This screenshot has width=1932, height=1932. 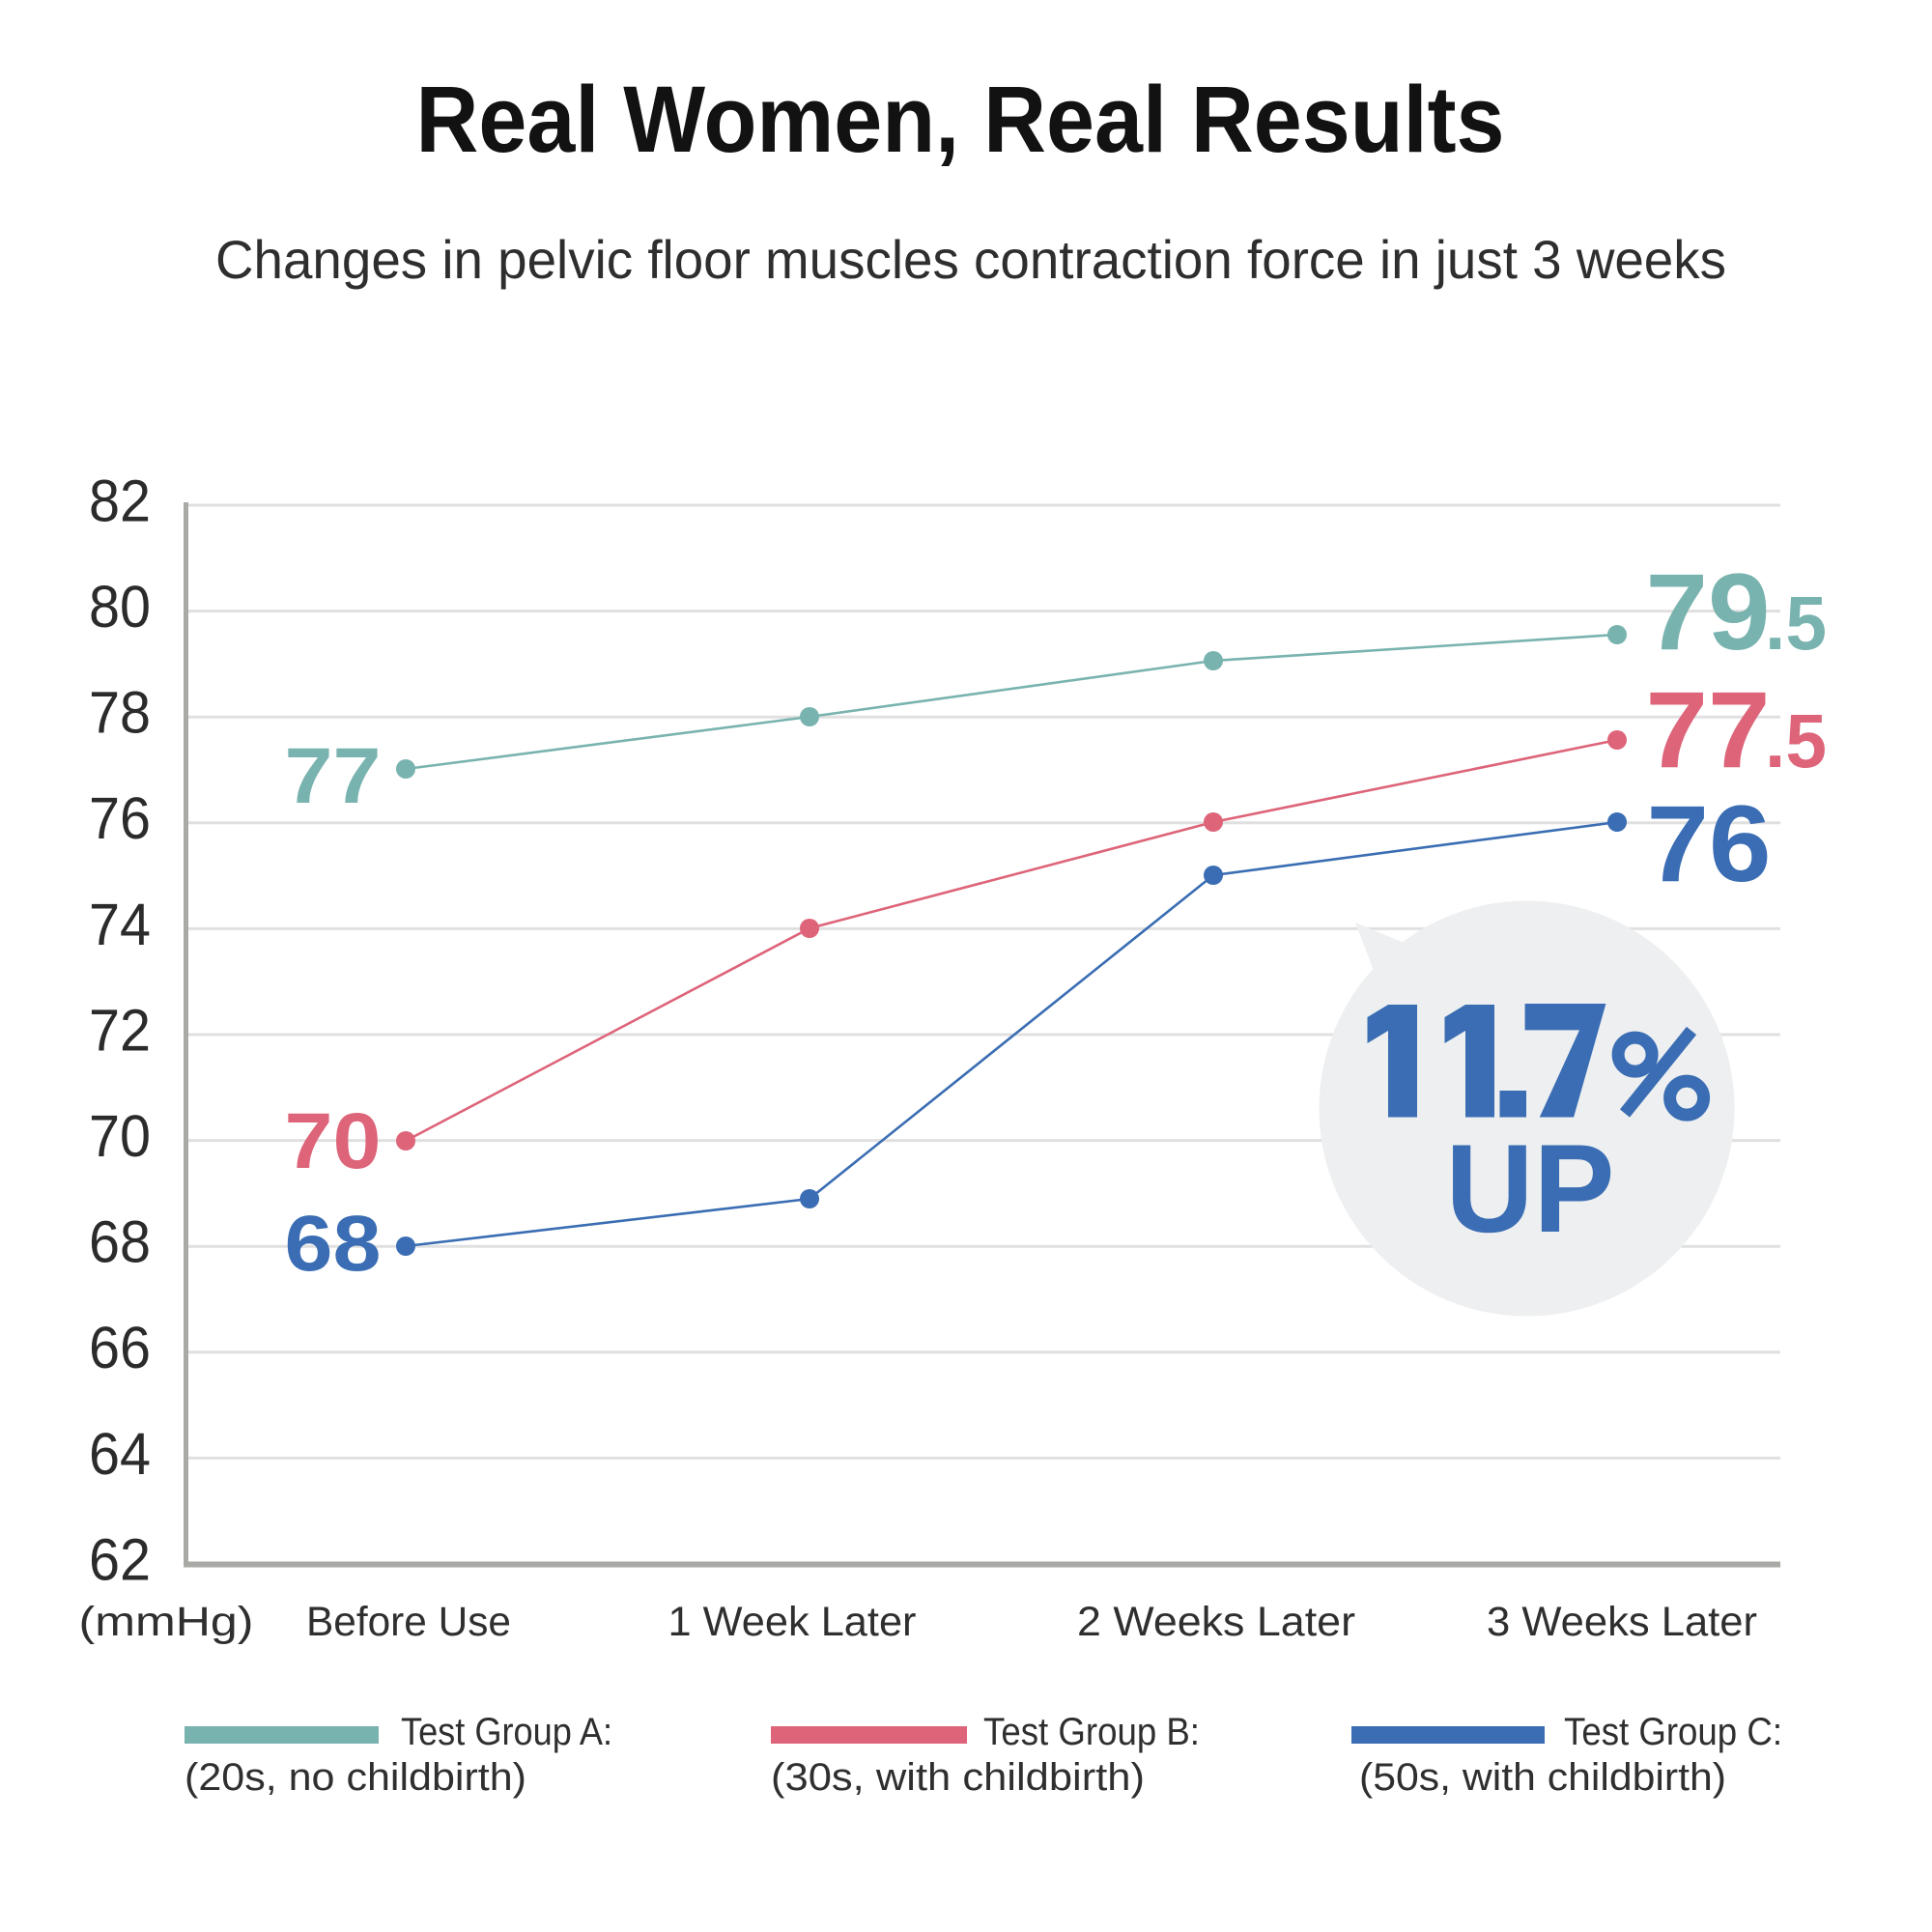 I want to click on svg-text: 3 Weeks Later, so click(x=1622, y=1622).